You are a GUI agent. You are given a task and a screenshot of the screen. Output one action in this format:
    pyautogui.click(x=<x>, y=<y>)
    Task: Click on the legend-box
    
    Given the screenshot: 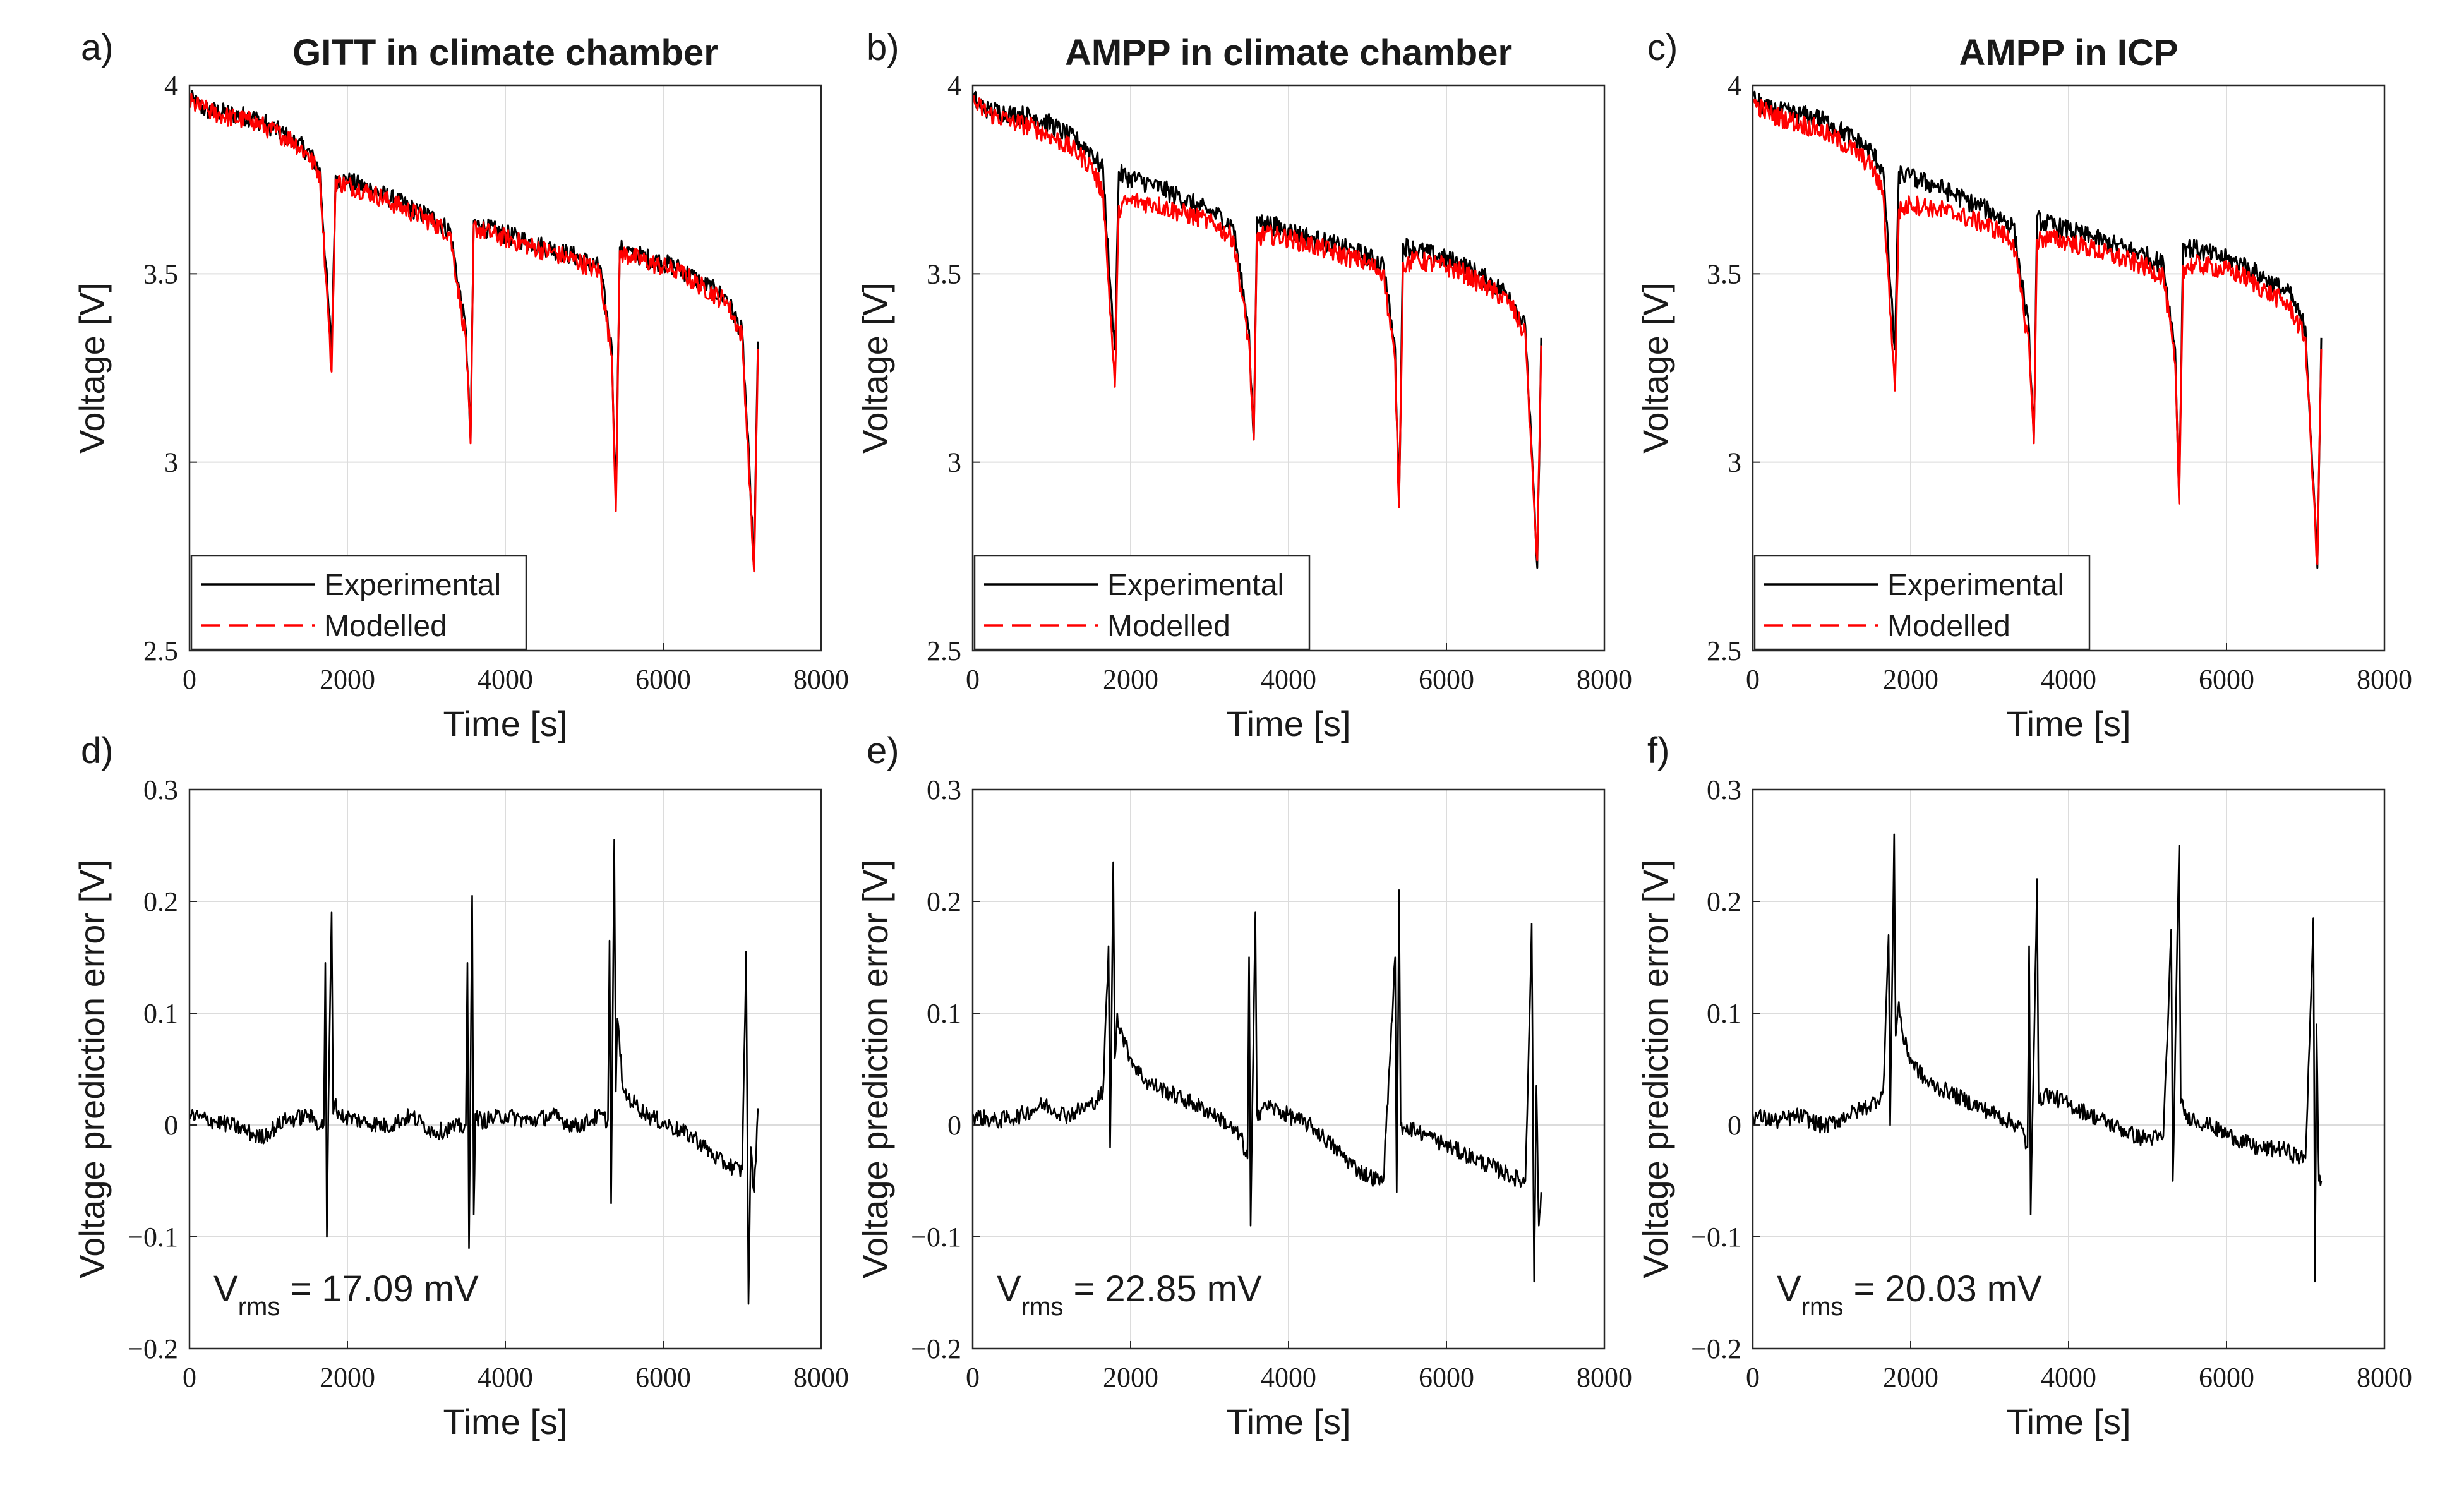 What is the action you would take?
    pyautogui.click(x=1922, y=603)
    